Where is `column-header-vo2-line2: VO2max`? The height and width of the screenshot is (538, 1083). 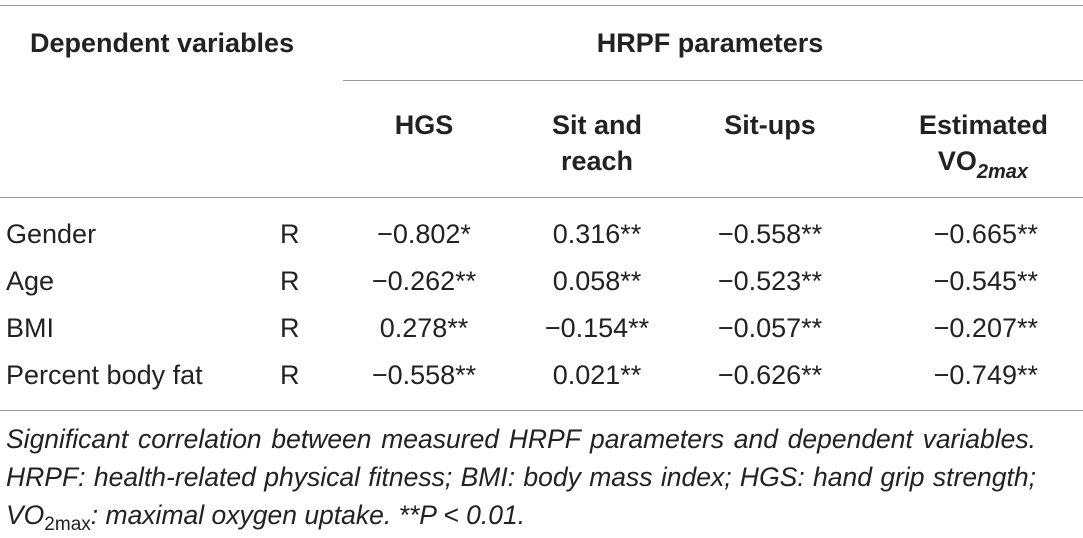 column-header-vo2-line2: VO2max is located at coordinates (982, 164).